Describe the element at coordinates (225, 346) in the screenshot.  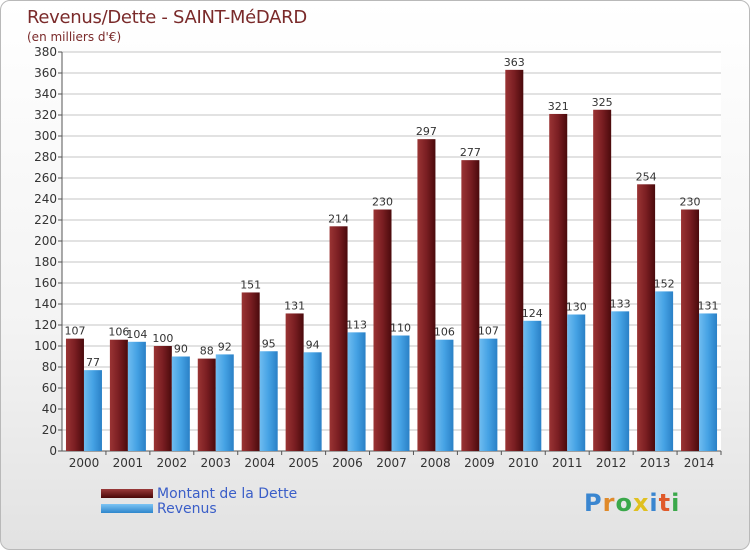
I see `data-label-revenus: 92` at that location.